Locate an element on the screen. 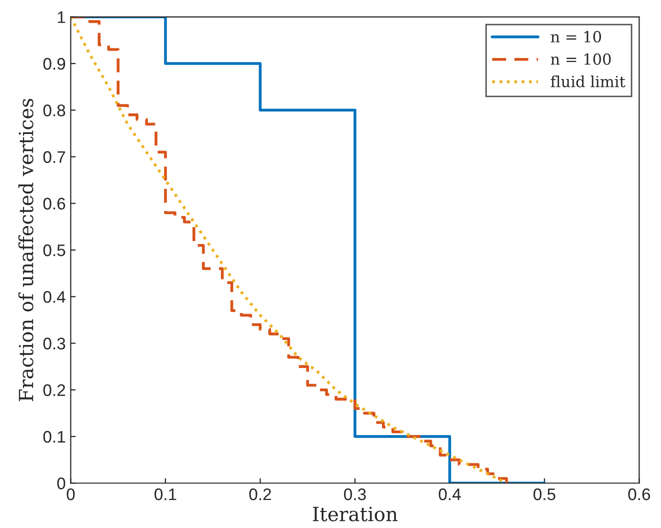 This screenshot has width=661, height=528. y-tick-label: 0.9 is located at coordinates (54, 64).